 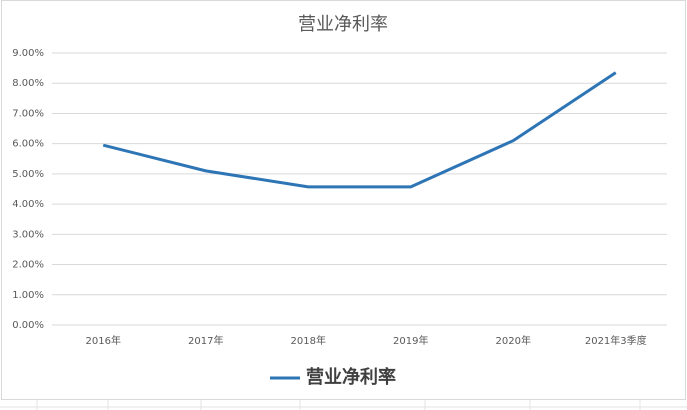 What do you see at coordinates (28, 83) in the screenshot?
I see `y-tick-label: 8.00%` at bounding box center [28, 83].